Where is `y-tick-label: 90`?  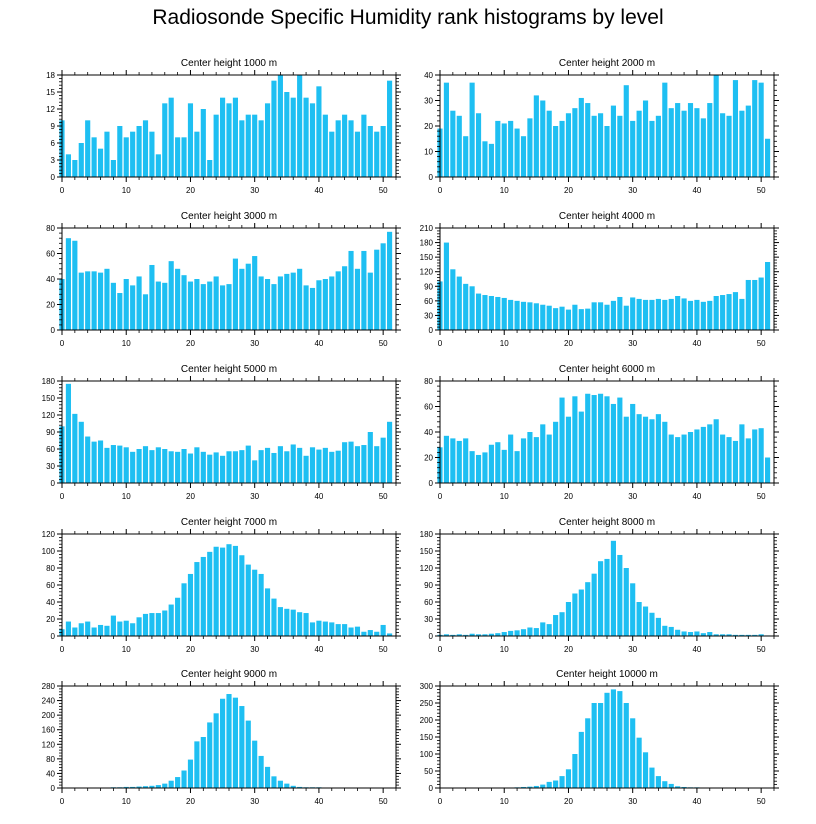 y-tick-label: 90 is located at coordinates (50, 432).